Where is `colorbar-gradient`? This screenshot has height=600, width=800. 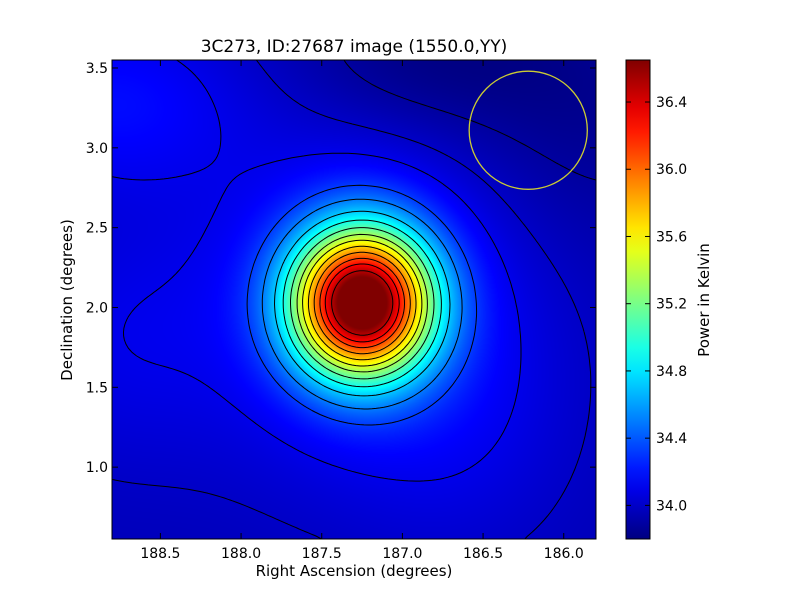
colorbar-gradient is located at coordinates (638, 299).